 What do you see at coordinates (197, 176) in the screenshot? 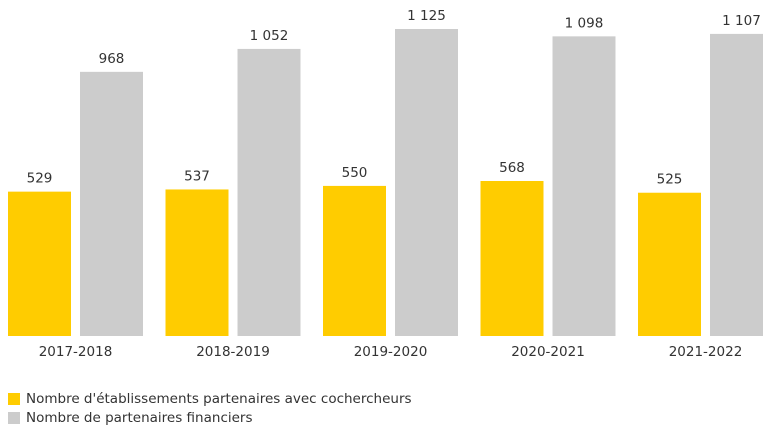
I see `value-label: 537` at bounding box center [197, 176].